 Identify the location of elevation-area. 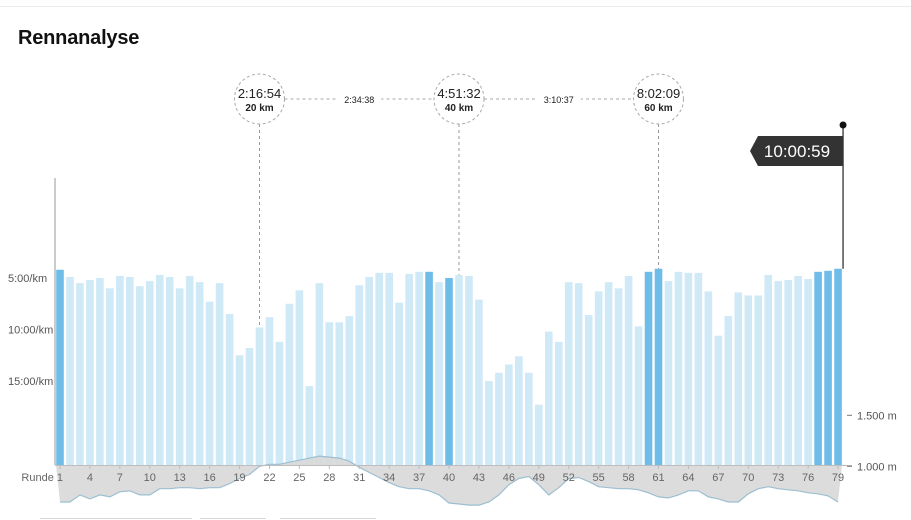
(449, 481).